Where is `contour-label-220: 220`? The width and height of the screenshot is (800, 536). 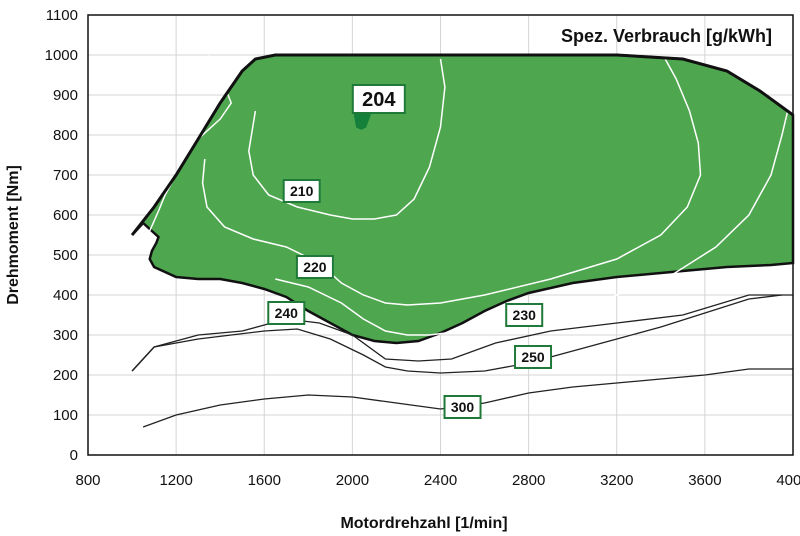 contour-label-220: 220 is located at coordinates (314, 267).